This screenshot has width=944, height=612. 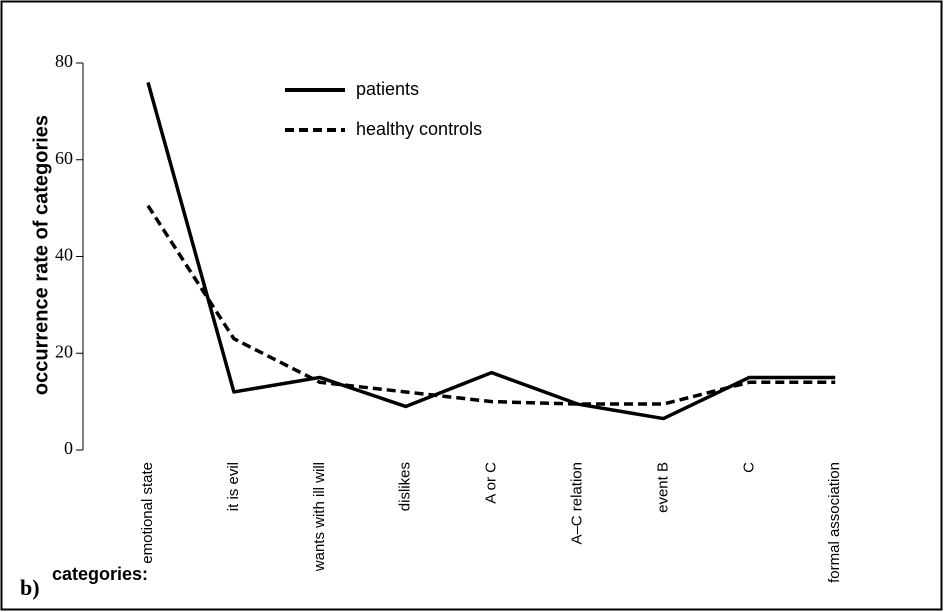 What do you see at coordinates (834, 522) in the screenshot?
I see `x-tick-label: formal association` at bounding box center [834, 522].